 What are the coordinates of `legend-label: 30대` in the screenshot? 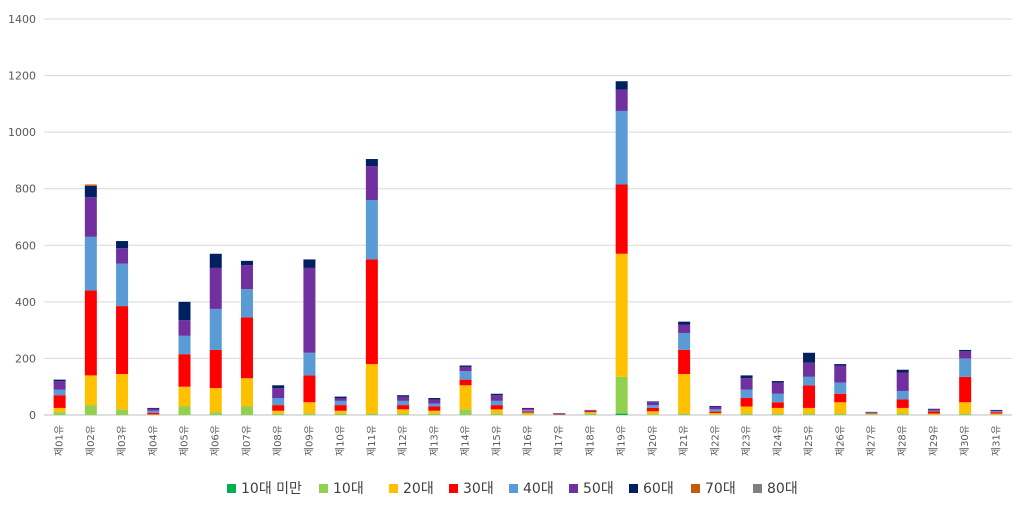 It's located at (478, 489).